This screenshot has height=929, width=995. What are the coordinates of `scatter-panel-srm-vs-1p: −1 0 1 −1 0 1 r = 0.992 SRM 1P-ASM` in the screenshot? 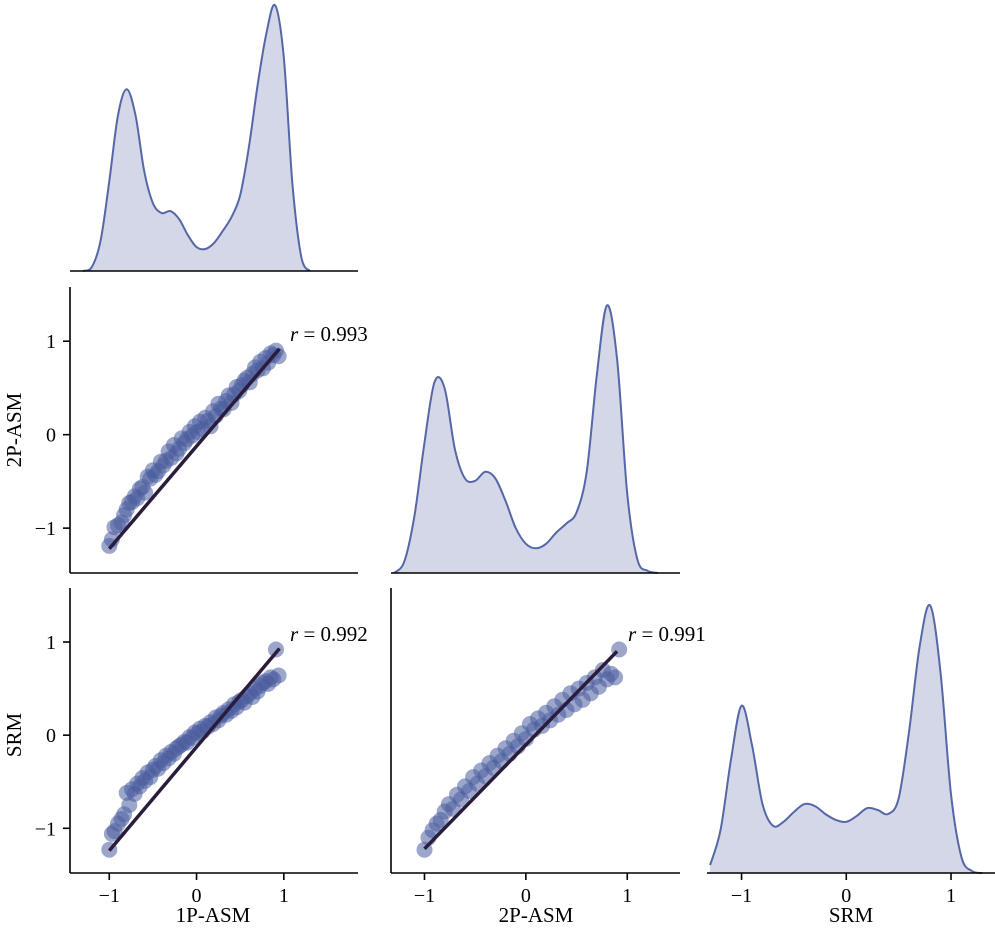 It's located at (185, 757).